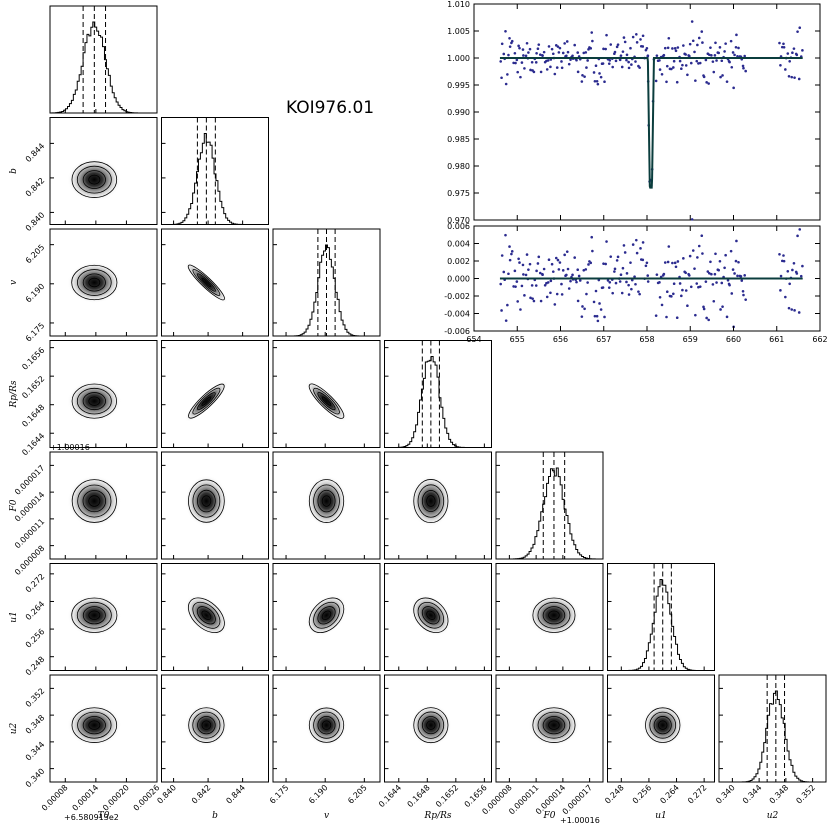 Image resolution: width=830 pixels, height=830 pixels. Describe the element at coordinates (458, 279) in the screenshot. I see `y-tick-label: 0.000` at that location.